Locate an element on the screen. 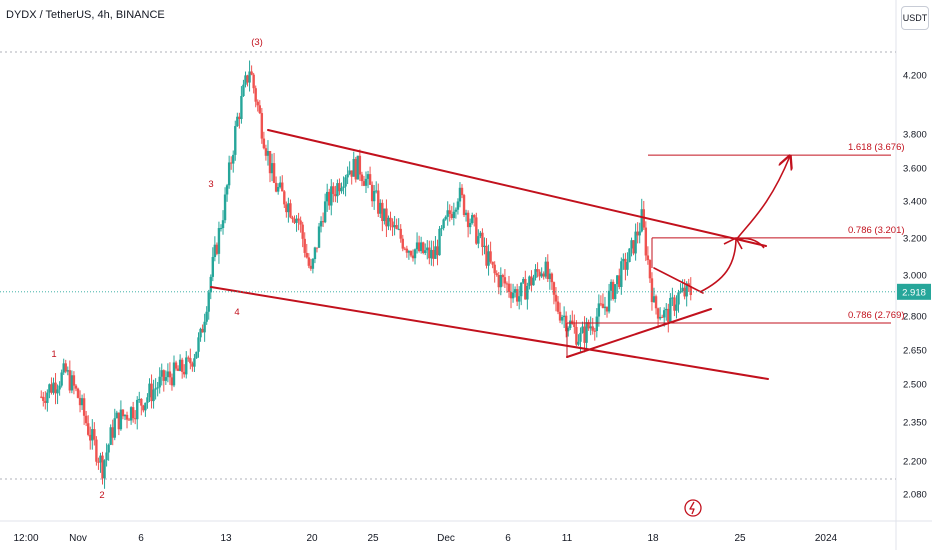 Image resolution: width=932 pixels, height=555 pixels. time-tick-label: 6 is located at coordinates (141, 538).